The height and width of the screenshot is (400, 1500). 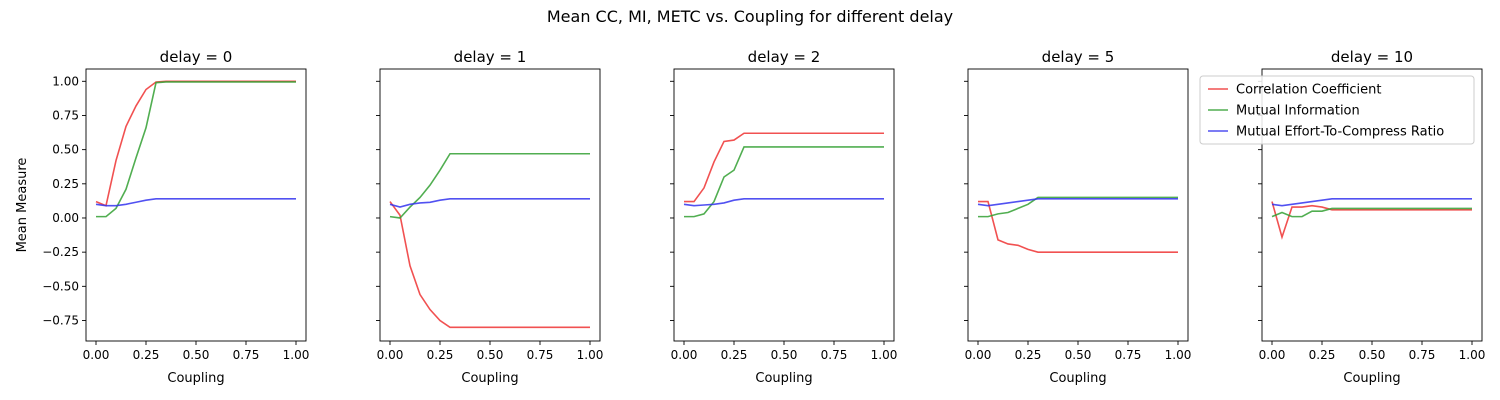 I want to click on legend-item: Correlation Coefficient, so click(x=1295, y=90).